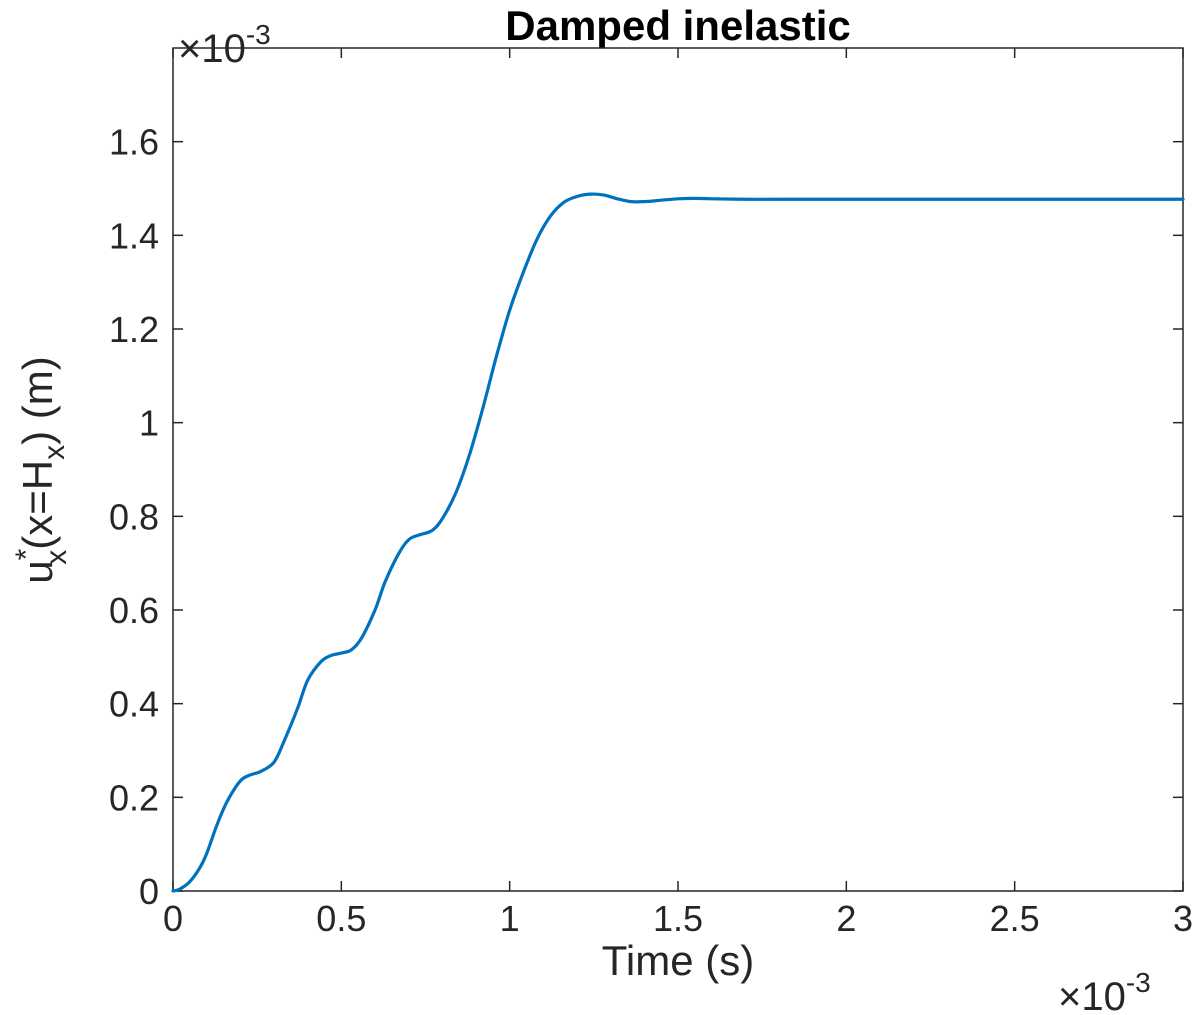  What do you see at coordinates (134, 516) in the screenshot?
I see `y-tick-label: 0.8` at bounding box center [134, 516].